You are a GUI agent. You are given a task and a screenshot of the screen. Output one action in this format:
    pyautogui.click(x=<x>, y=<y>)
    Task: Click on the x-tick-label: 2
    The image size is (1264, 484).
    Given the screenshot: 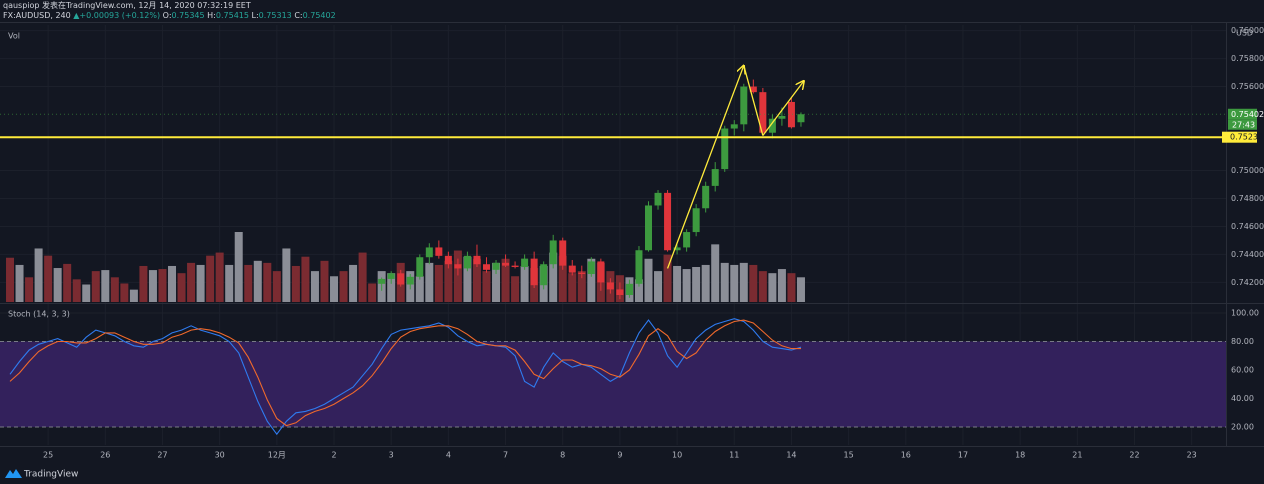 What is the action you would take?
    pyautogui.click(x=333, y=455)
    